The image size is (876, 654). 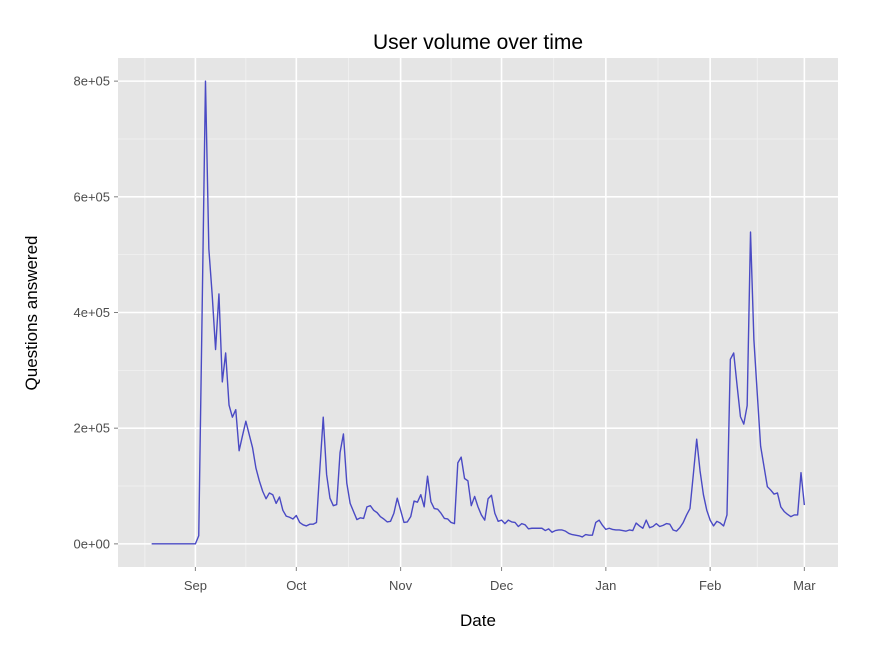 What do you see at coordinates (605, 585) in the screenshot?
I see `x-tick-label: Jan` at bounding box center [605, 585].